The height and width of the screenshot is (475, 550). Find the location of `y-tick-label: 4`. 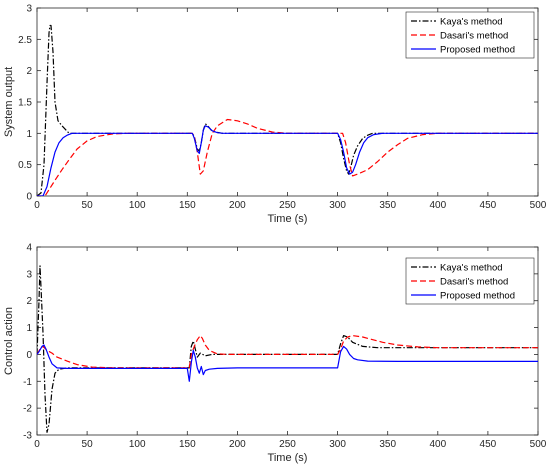

y-tick-label: 4 is located at coordinates (29, 248).